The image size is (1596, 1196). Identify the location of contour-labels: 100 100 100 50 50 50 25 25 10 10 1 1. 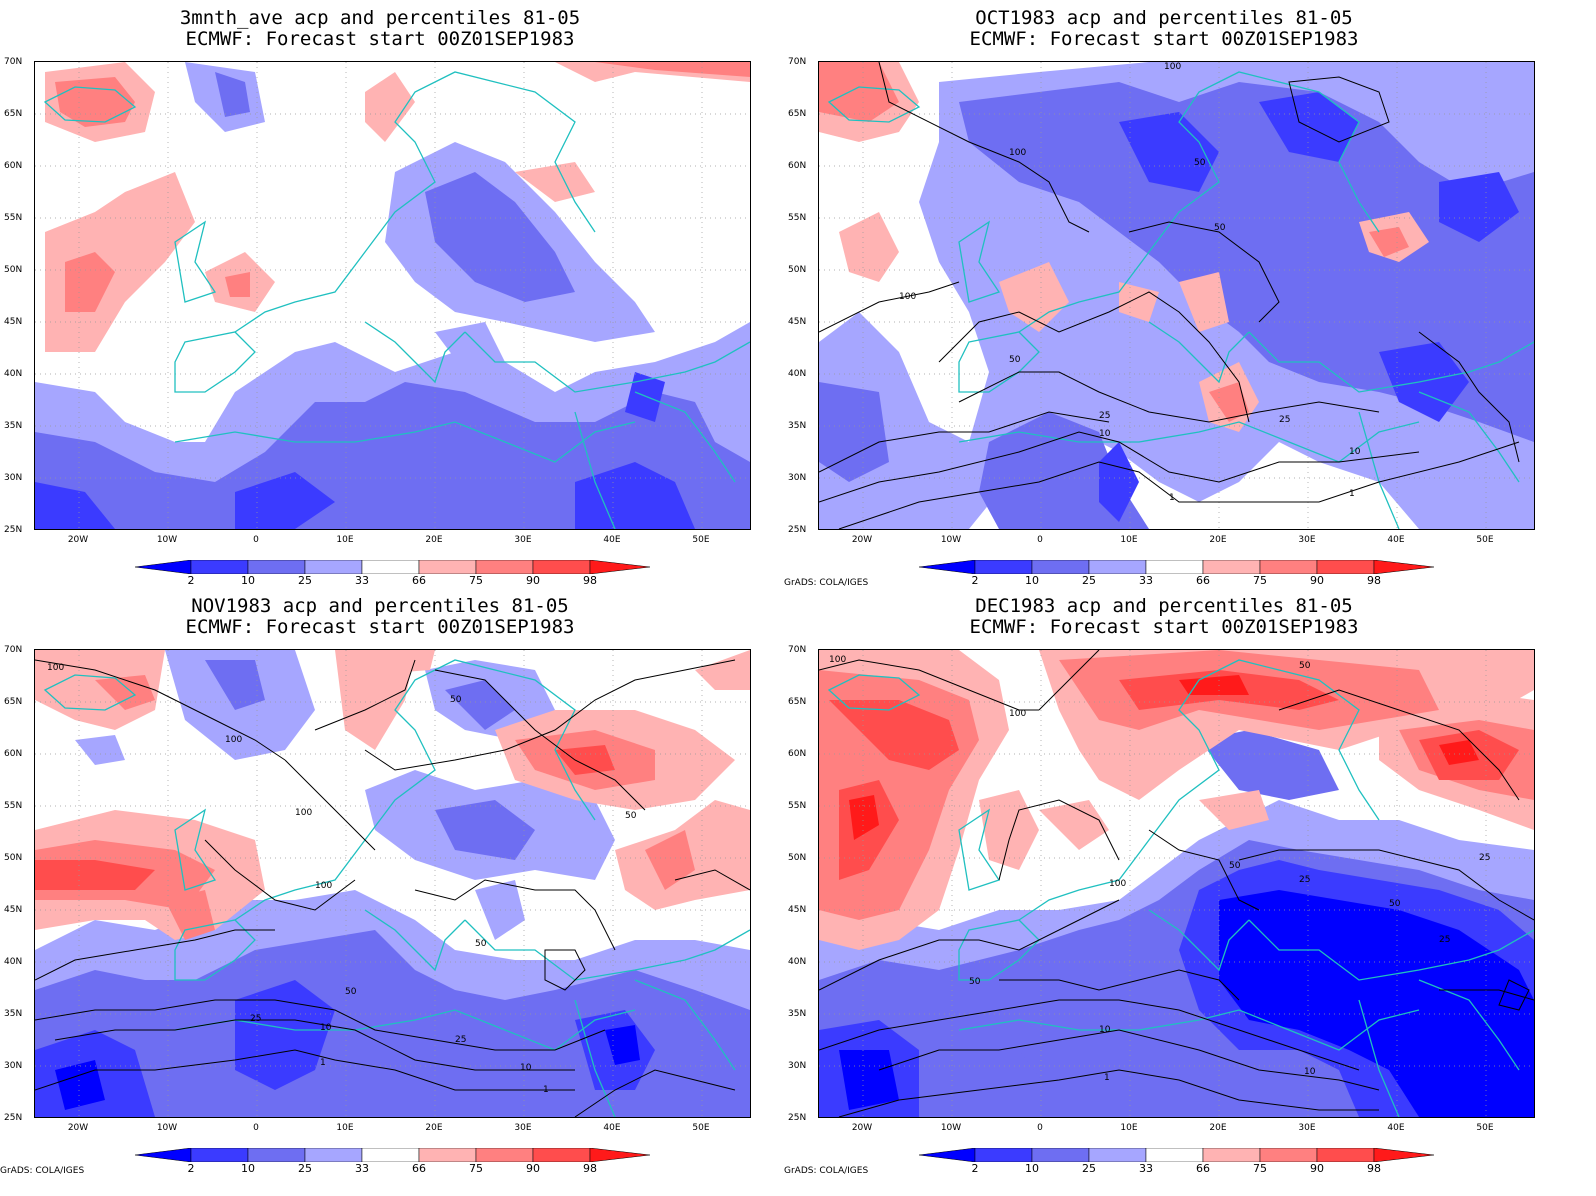
(1130, 282).